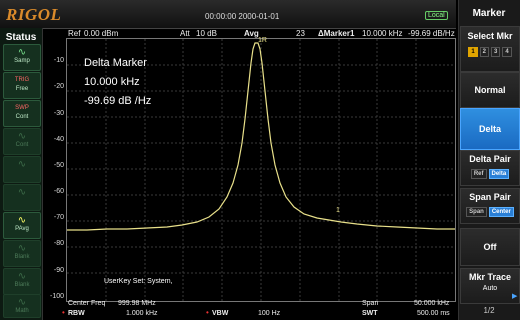 The width and height of the screenshot is (520, 320). I want to click on trace2-button: ∿, so click(22, 169).